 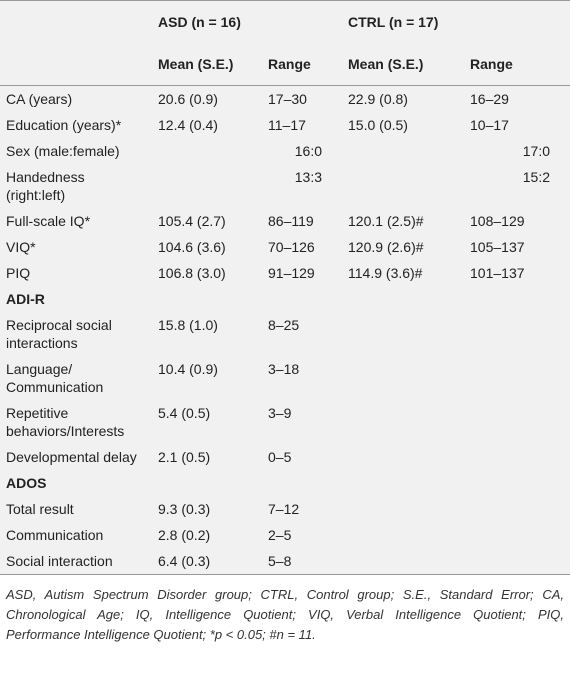 I want to click on cell: 7–12, so click(x=284, y=509).